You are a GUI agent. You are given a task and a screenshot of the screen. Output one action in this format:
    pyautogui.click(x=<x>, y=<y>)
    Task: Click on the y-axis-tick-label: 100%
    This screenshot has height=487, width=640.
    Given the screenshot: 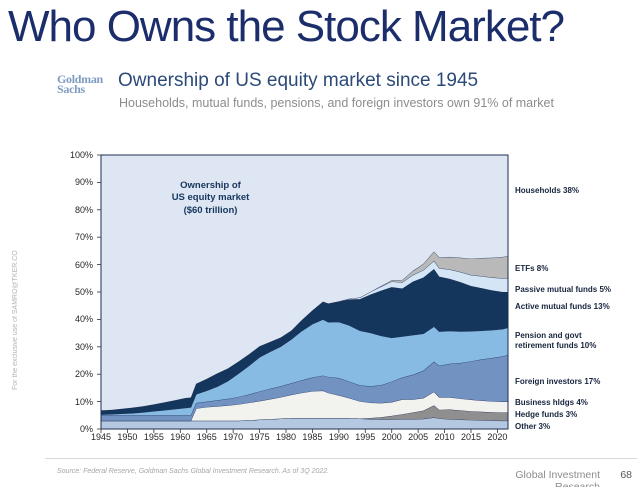 What is the action you would take?
    pyautogui.click(x=81, y=155)
    